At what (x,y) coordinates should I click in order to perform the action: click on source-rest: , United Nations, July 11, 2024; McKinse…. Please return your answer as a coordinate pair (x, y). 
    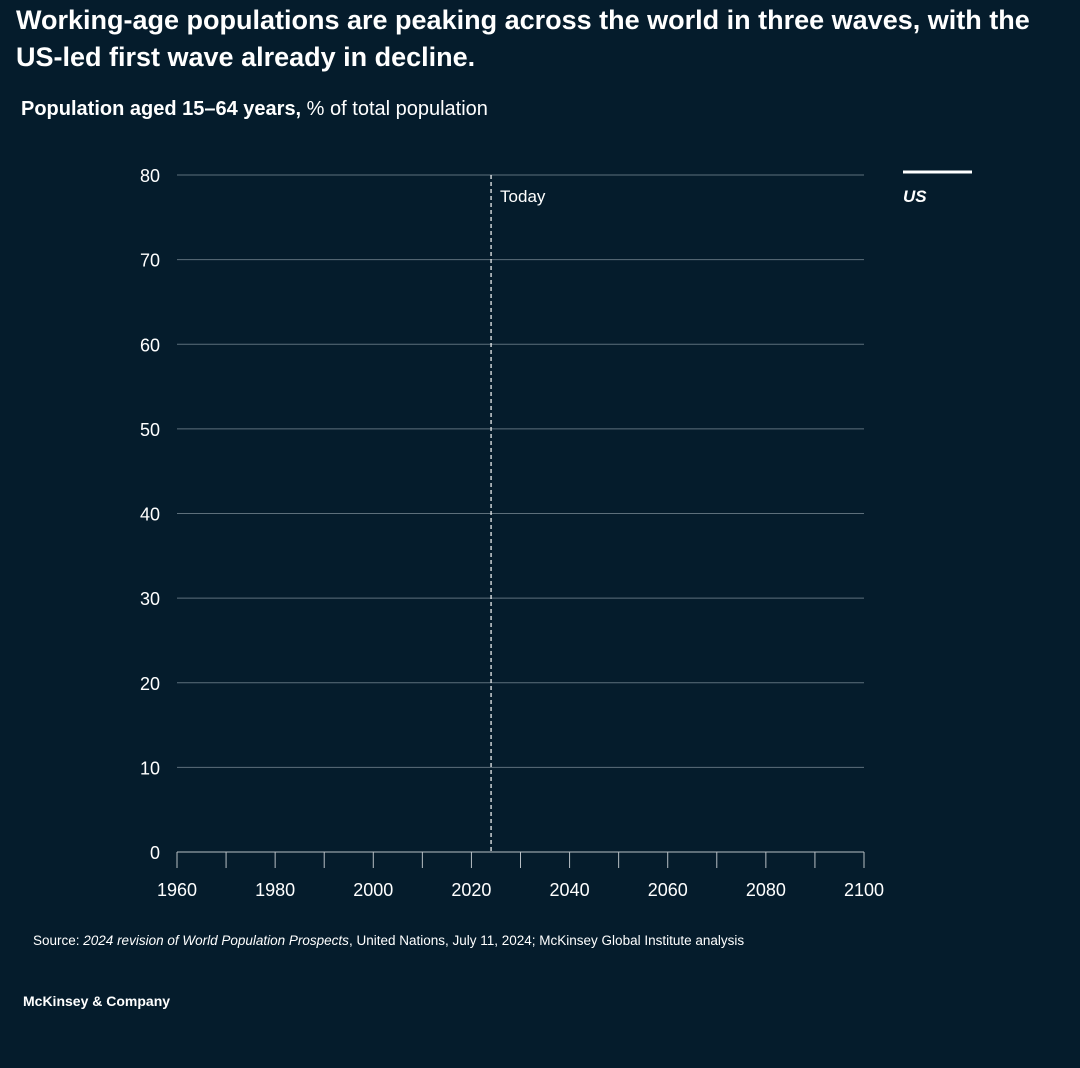
    Looking at the image, I should click on (546, 940).